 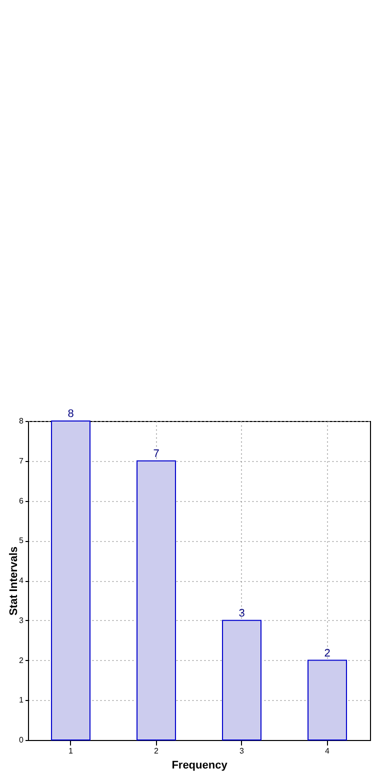 What do you see at coordinates (21, 740) in the screenshot?
I see `y-tick-label: 0` at bounding box center [21, 740].